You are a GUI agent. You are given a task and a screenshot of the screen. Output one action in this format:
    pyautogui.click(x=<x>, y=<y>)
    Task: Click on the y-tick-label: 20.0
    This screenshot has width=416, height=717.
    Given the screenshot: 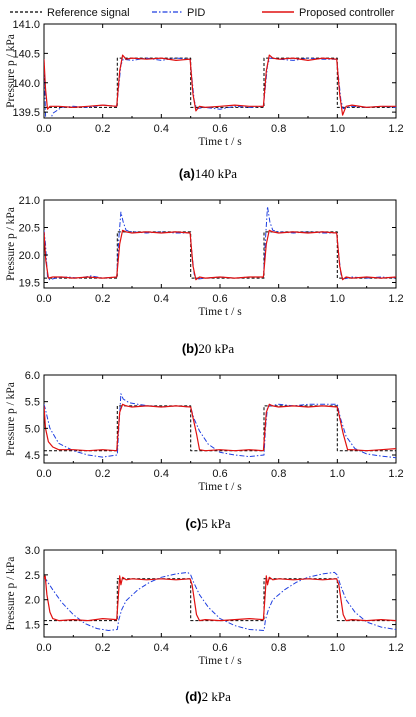 What is the action you would take?
    pyautogui.click(x=29, y=256)
    